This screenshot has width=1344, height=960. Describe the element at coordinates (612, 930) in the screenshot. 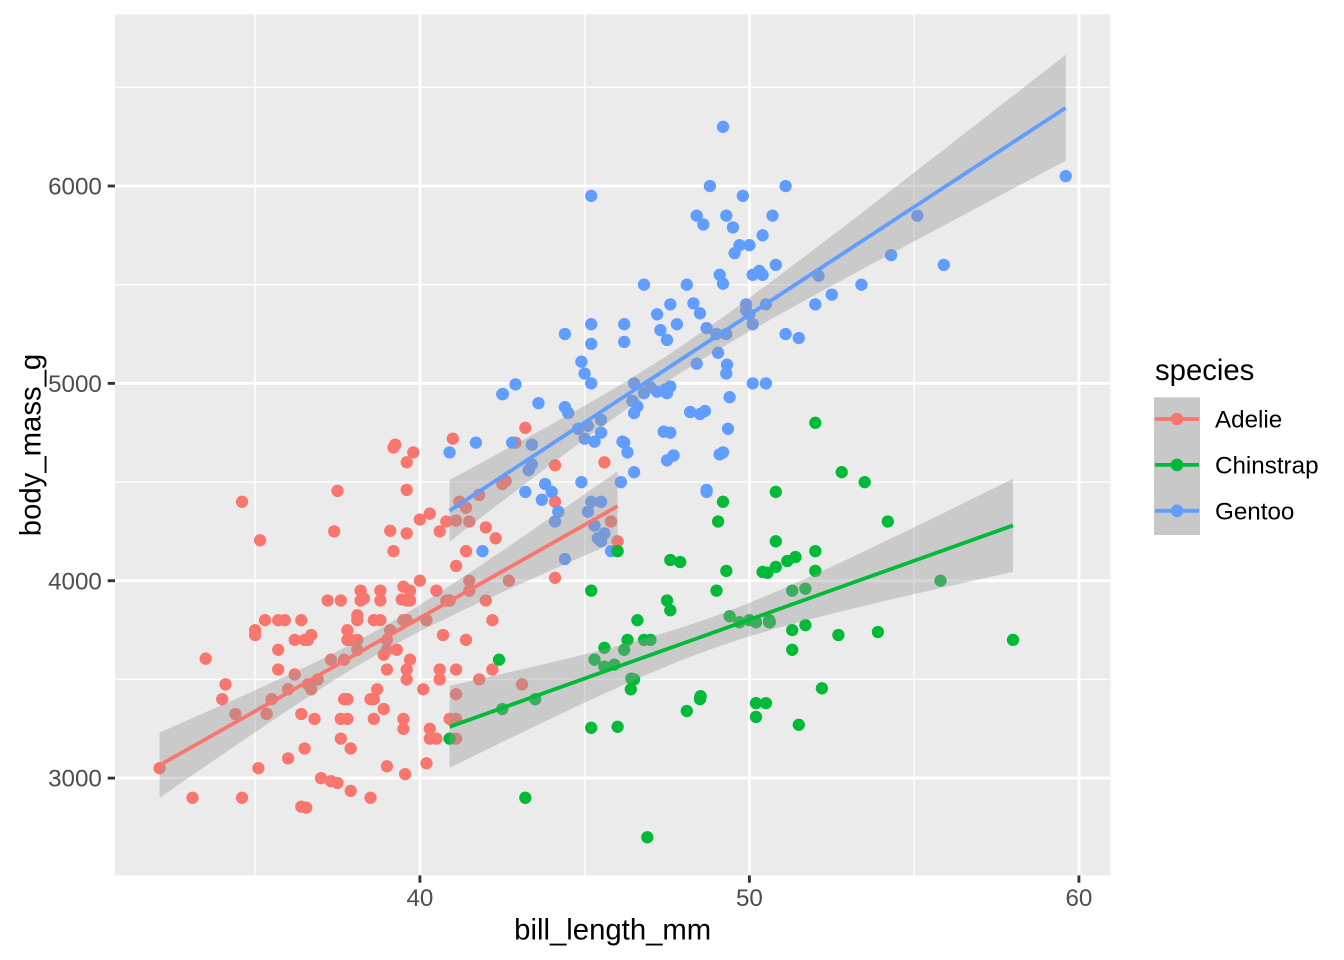

I see `svg-text: bill_length_mm` at that location.